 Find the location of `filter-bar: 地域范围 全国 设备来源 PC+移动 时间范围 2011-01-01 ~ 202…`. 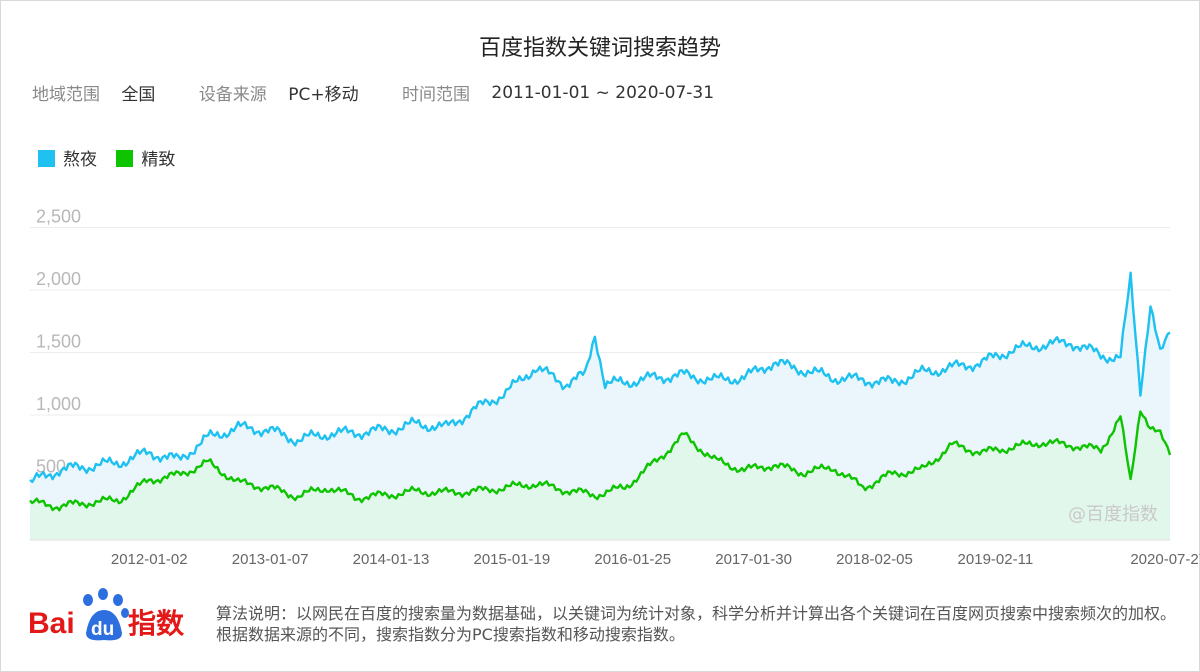

filter-bar: 地域范围 全国 设备来源 PC+移动 时间范围 2011-01-01 ~ 202… is located at coordinates (392, 93).